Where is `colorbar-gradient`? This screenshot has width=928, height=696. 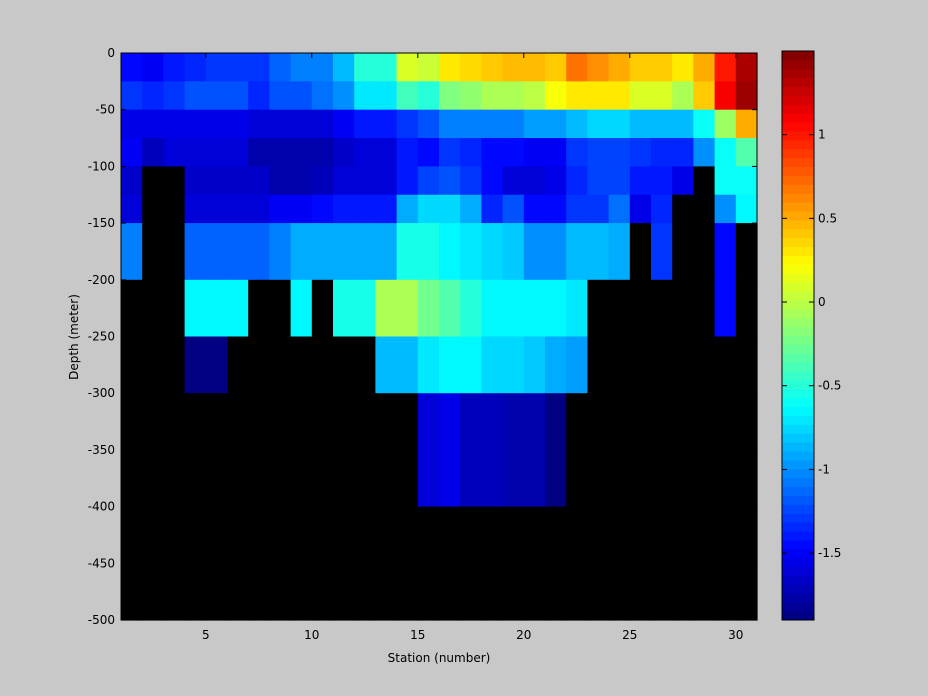 colorbar-gradient is located at coordinates (798, 336).